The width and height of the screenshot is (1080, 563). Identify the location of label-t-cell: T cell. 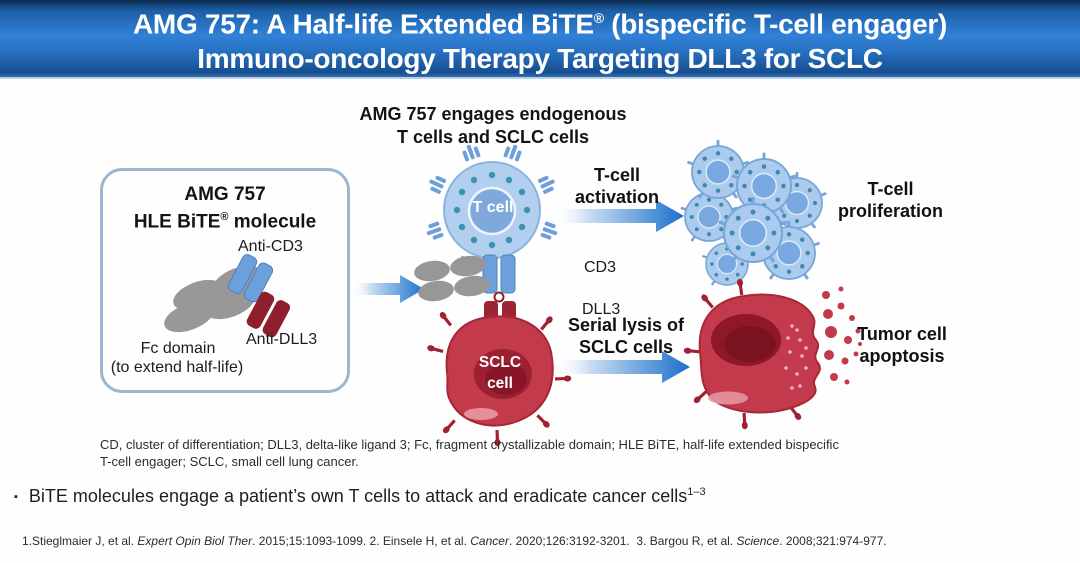
(493, 207).